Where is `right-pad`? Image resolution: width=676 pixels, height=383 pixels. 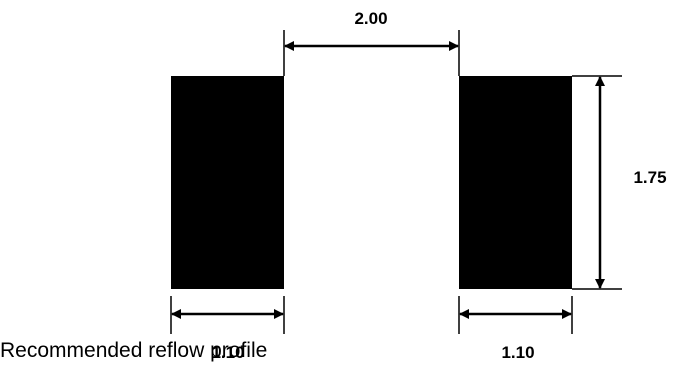
right-pad is located at coordinates (515, 182).